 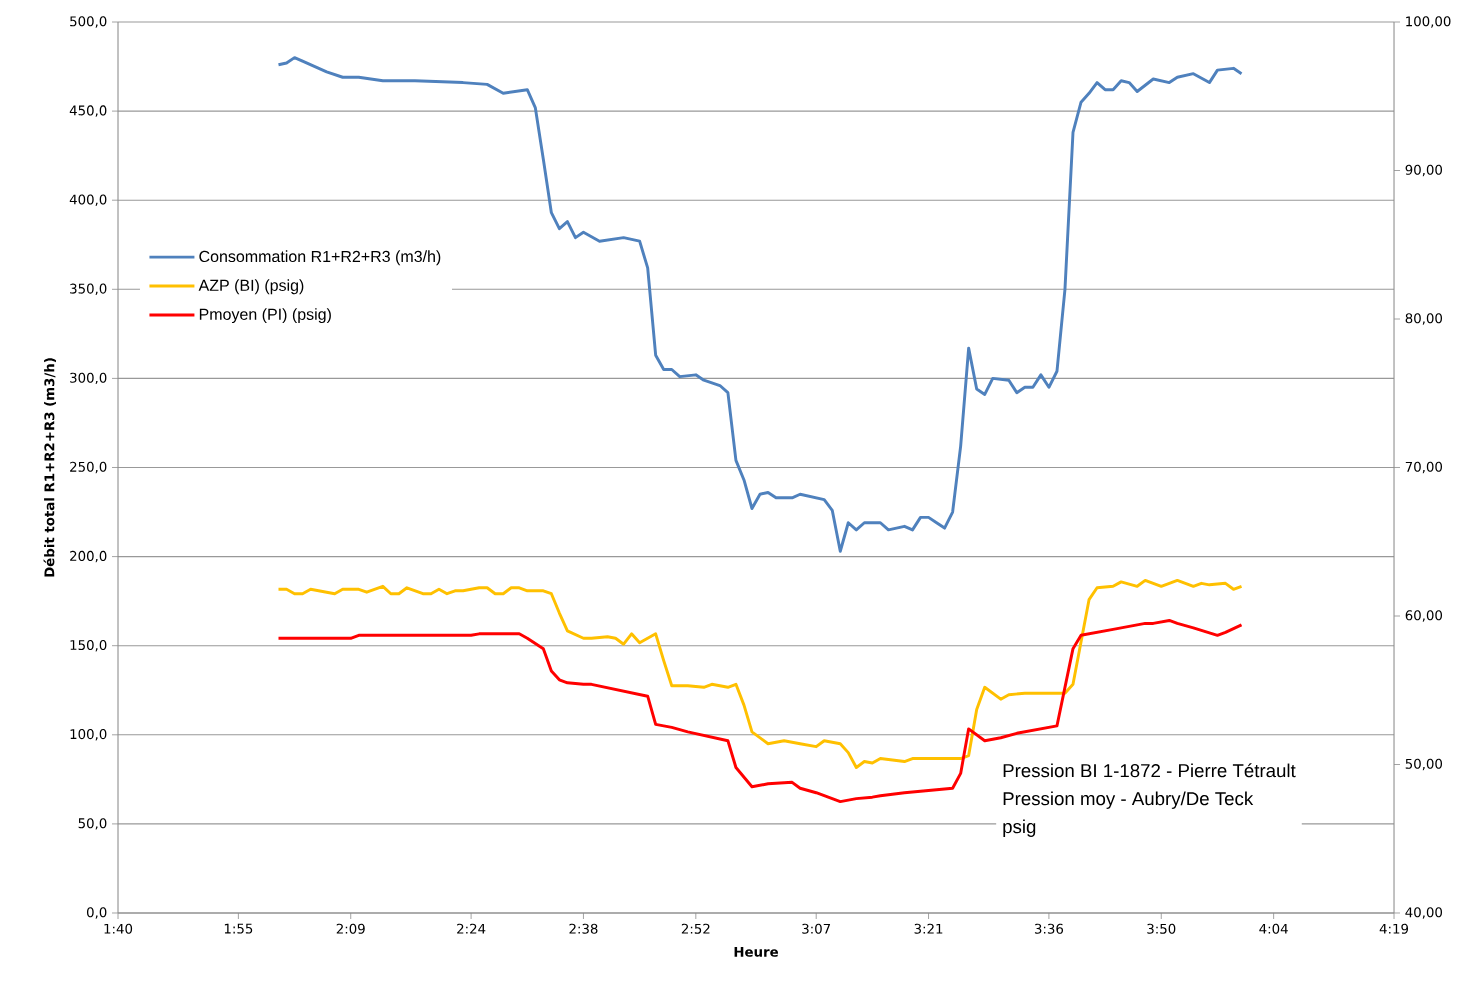 I want to click on y2-tick-label: 60,00, so click(x=1424, y=616).